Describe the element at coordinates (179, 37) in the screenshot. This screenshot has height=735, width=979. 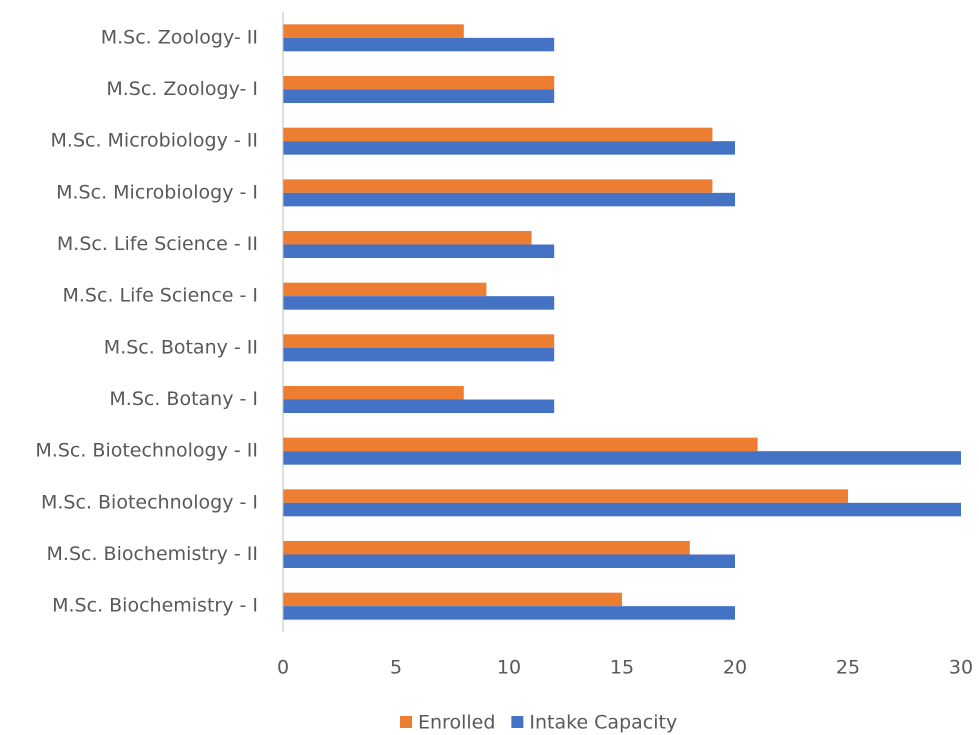
I see `y-tick-label: M.Sc. Zoology- II` at that location.